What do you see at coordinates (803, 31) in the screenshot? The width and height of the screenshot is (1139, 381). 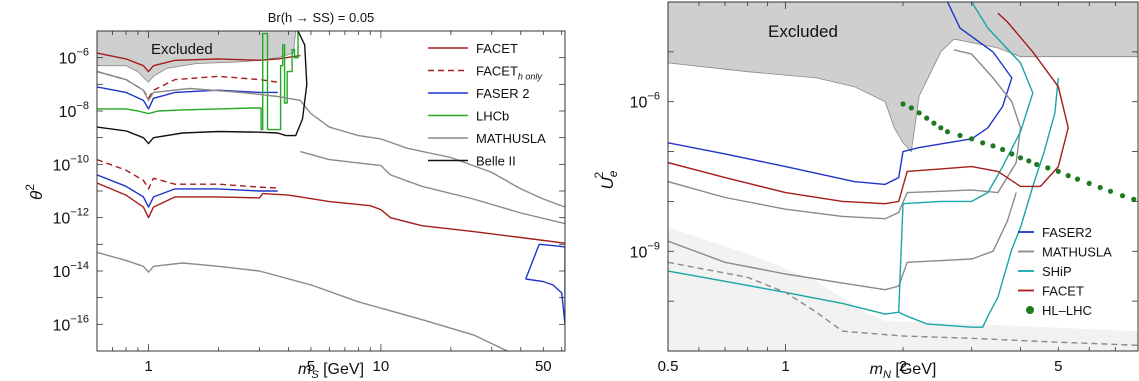 I see `right-excluded-label: Excluded` at bounding box center [803, 31].